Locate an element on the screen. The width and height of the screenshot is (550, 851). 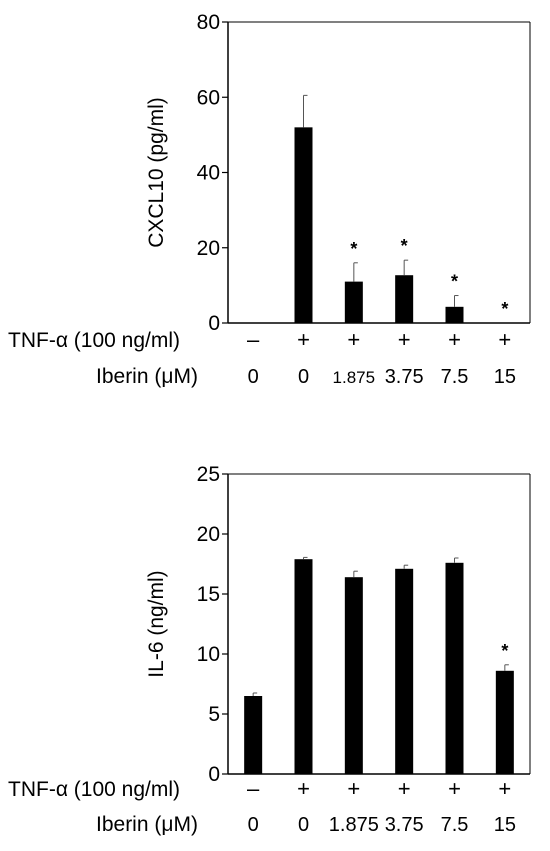
y-tick-label: 60 is located at coordinates (208, 97).